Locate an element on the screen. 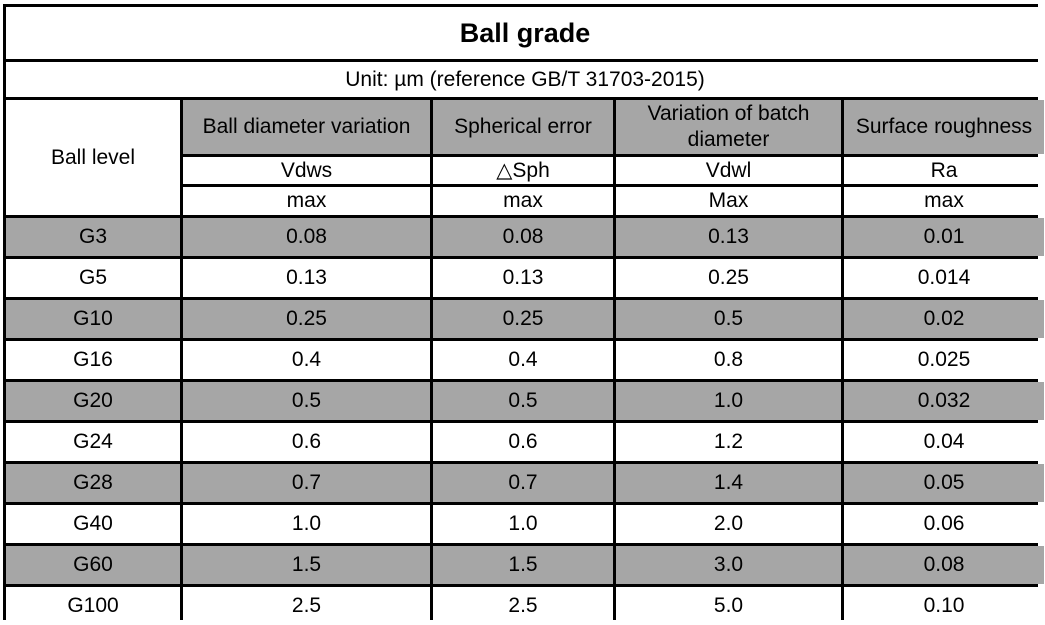  table-cell: 2.0 is located at coordinates (728, 524).